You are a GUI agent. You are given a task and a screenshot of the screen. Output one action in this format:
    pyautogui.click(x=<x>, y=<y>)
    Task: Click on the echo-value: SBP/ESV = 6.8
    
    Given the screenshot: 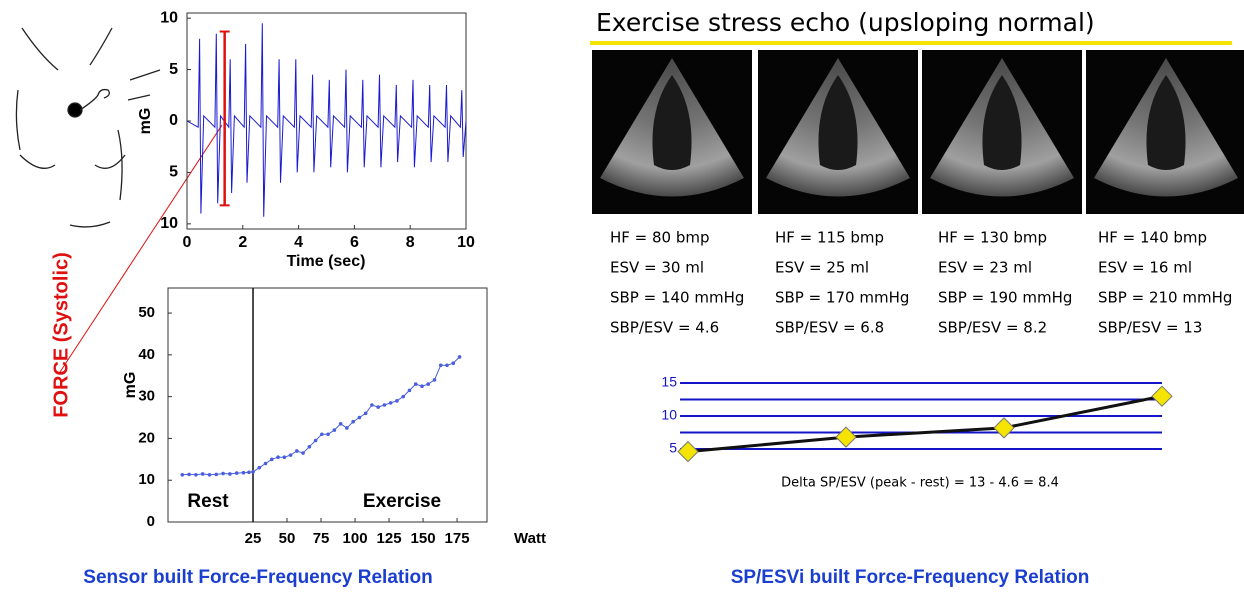 What is the action you would take?
    pyautogui.click(x=829, y=328)
    